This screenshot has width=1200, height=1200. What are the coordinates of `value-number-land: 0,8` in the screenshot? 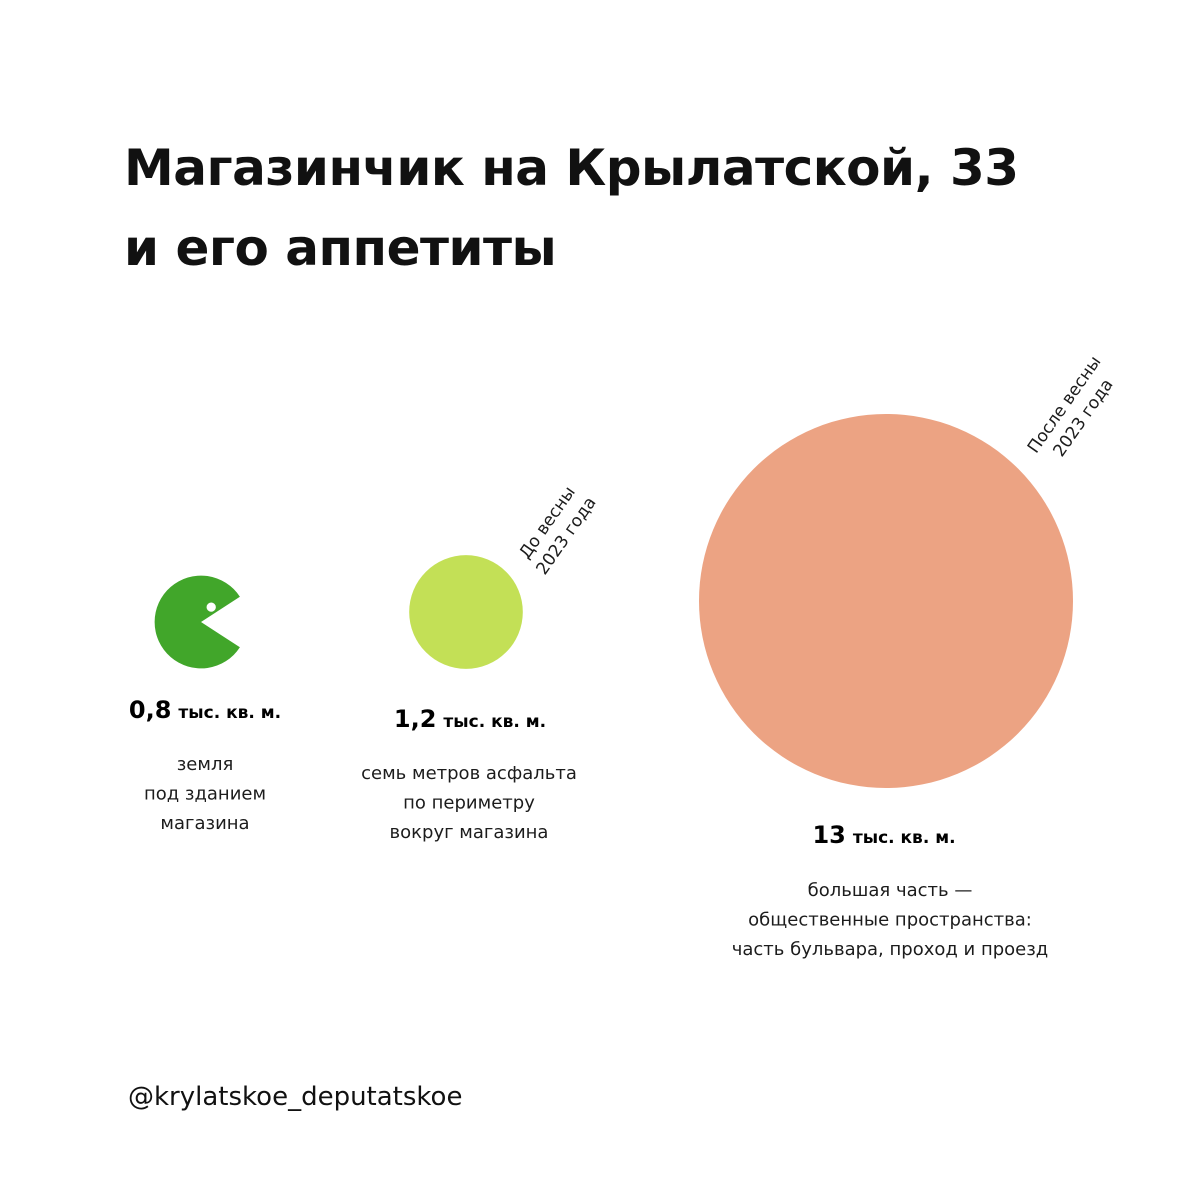 It's located at (150, 710).